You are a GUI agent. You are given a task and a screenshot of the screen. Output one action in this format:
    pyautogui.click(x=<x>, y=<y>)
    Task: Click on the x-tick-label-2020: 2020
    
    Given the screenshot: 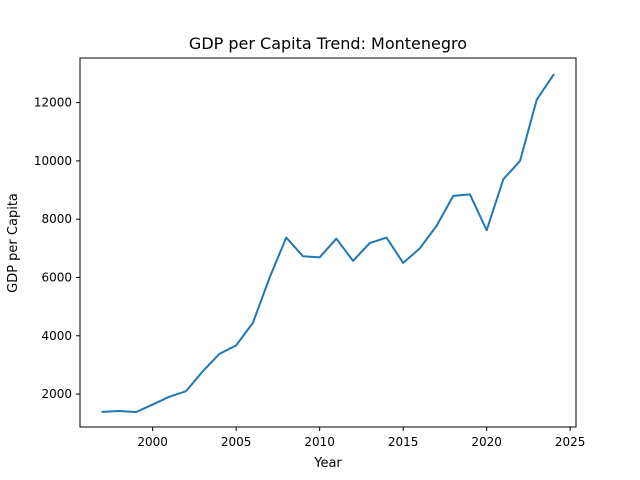 What is the action you would take?
    pyautogui.click(x=486, y=442)
    